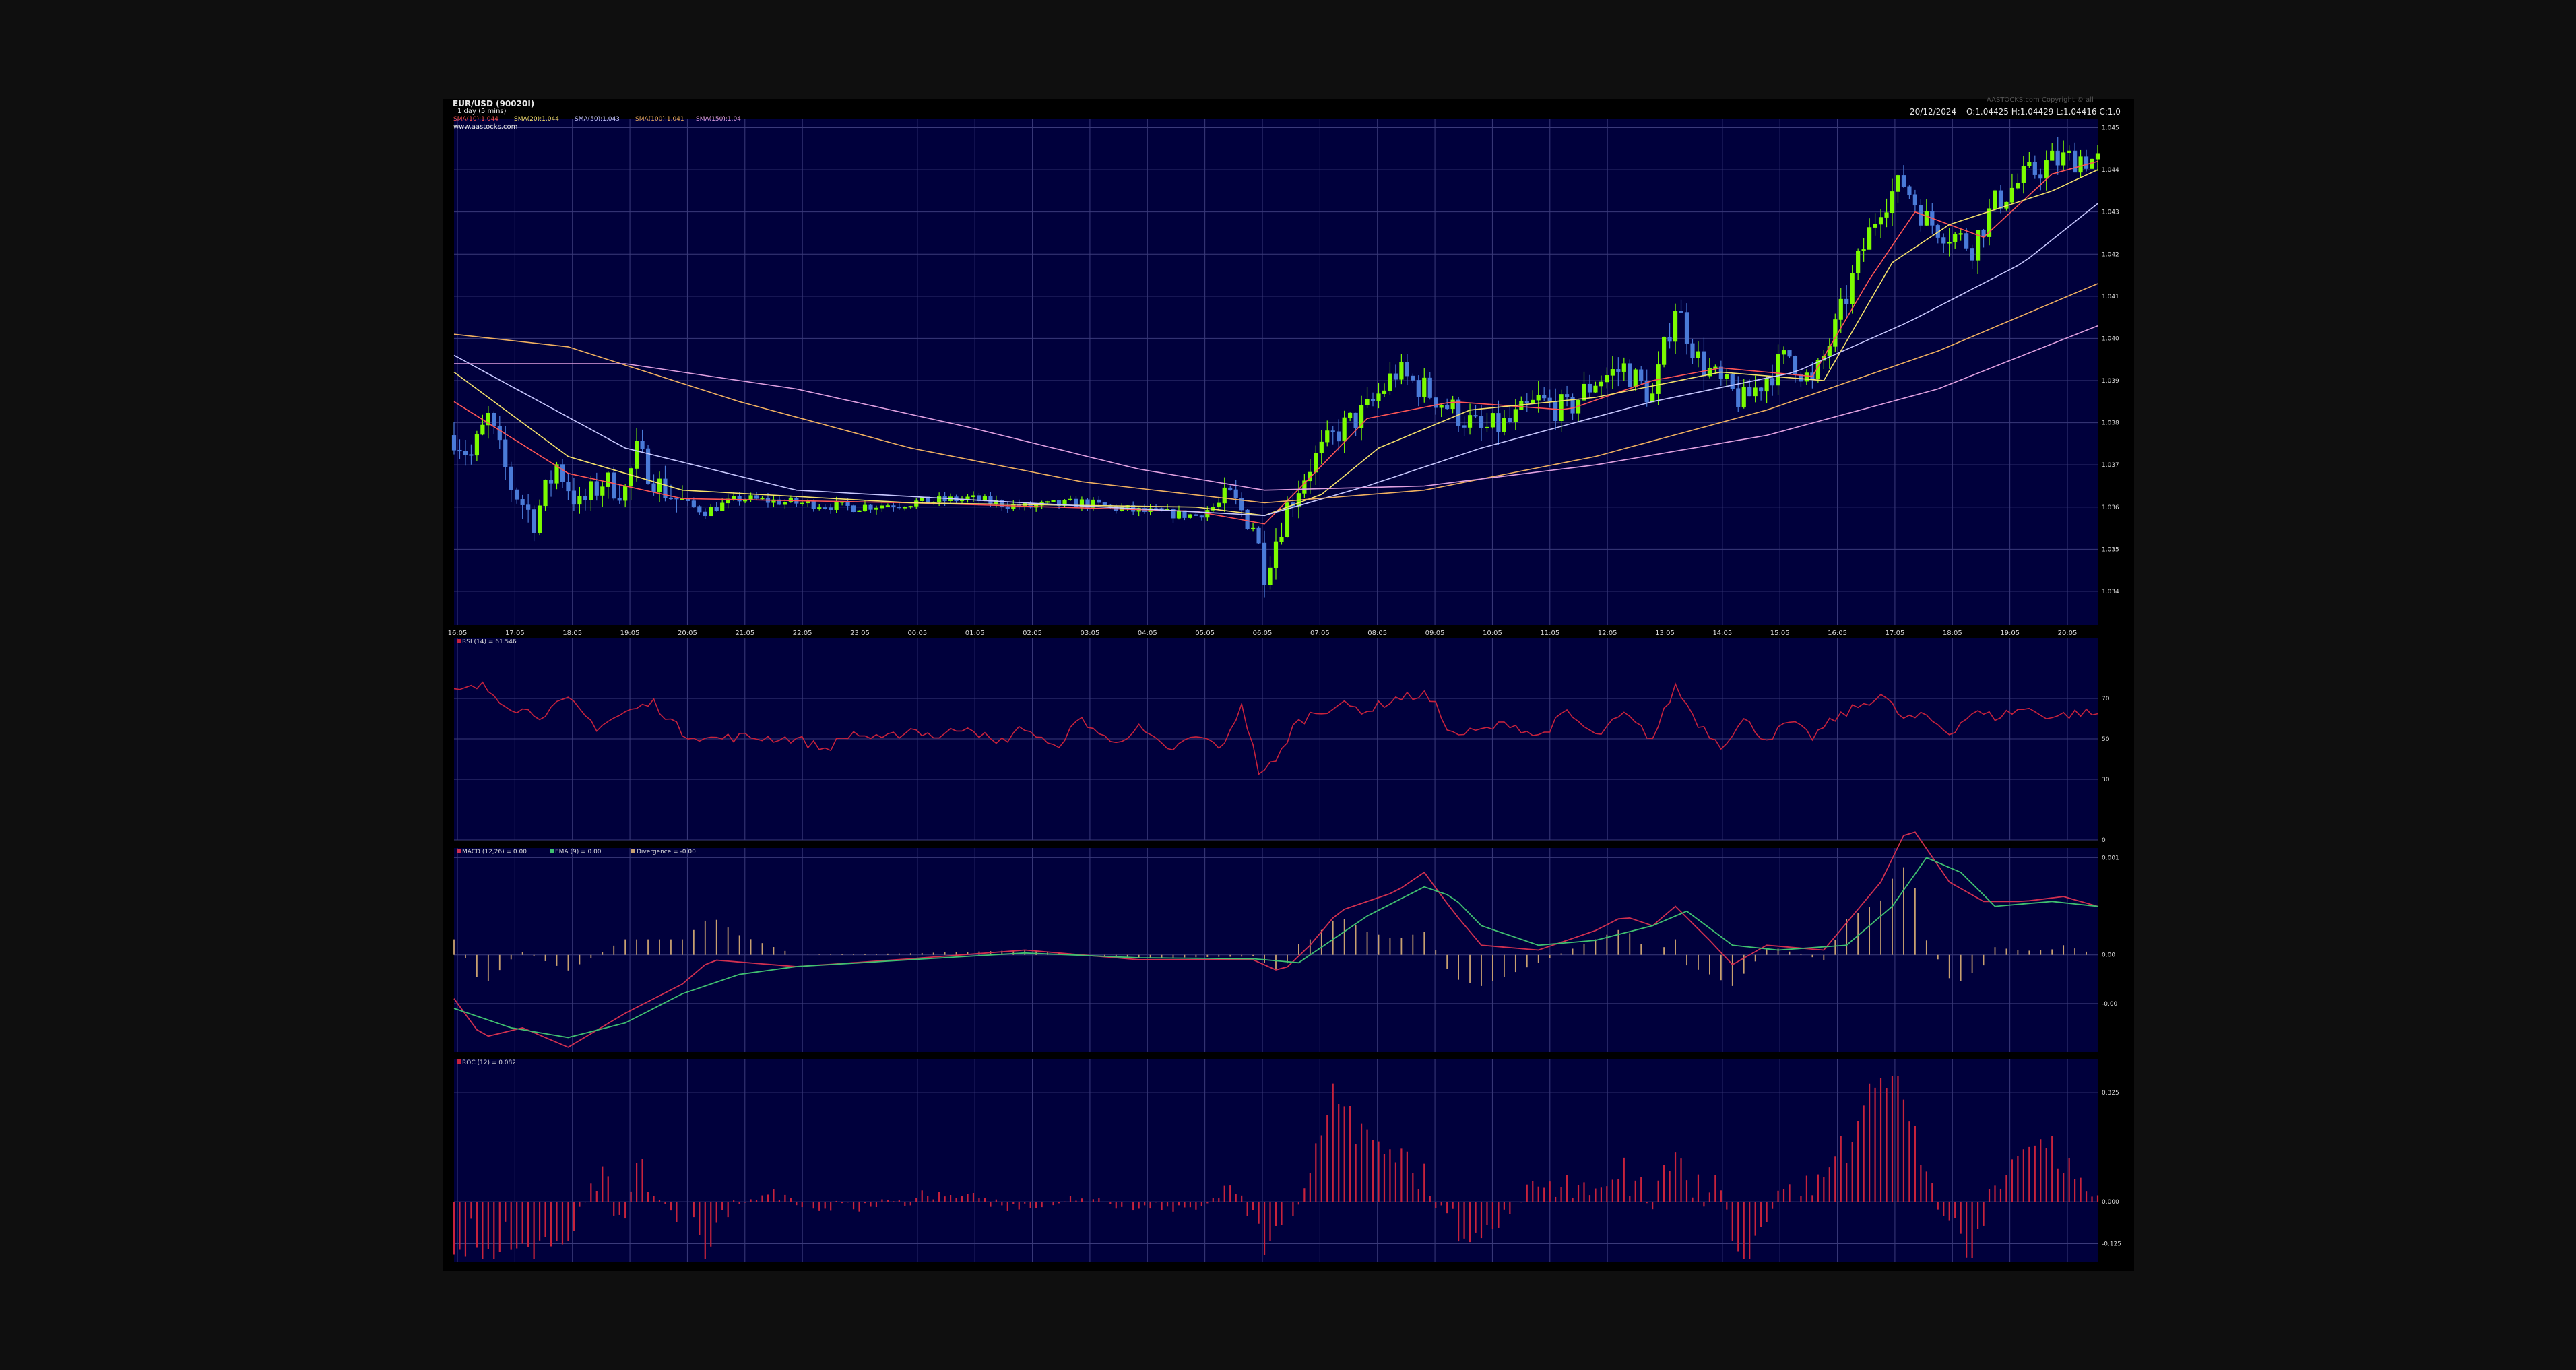 The image size is (2576, 1370). Describe the element at coordinates (2010, 633) in the screenshot. I see `x-tick-label: 19:05` at that location.